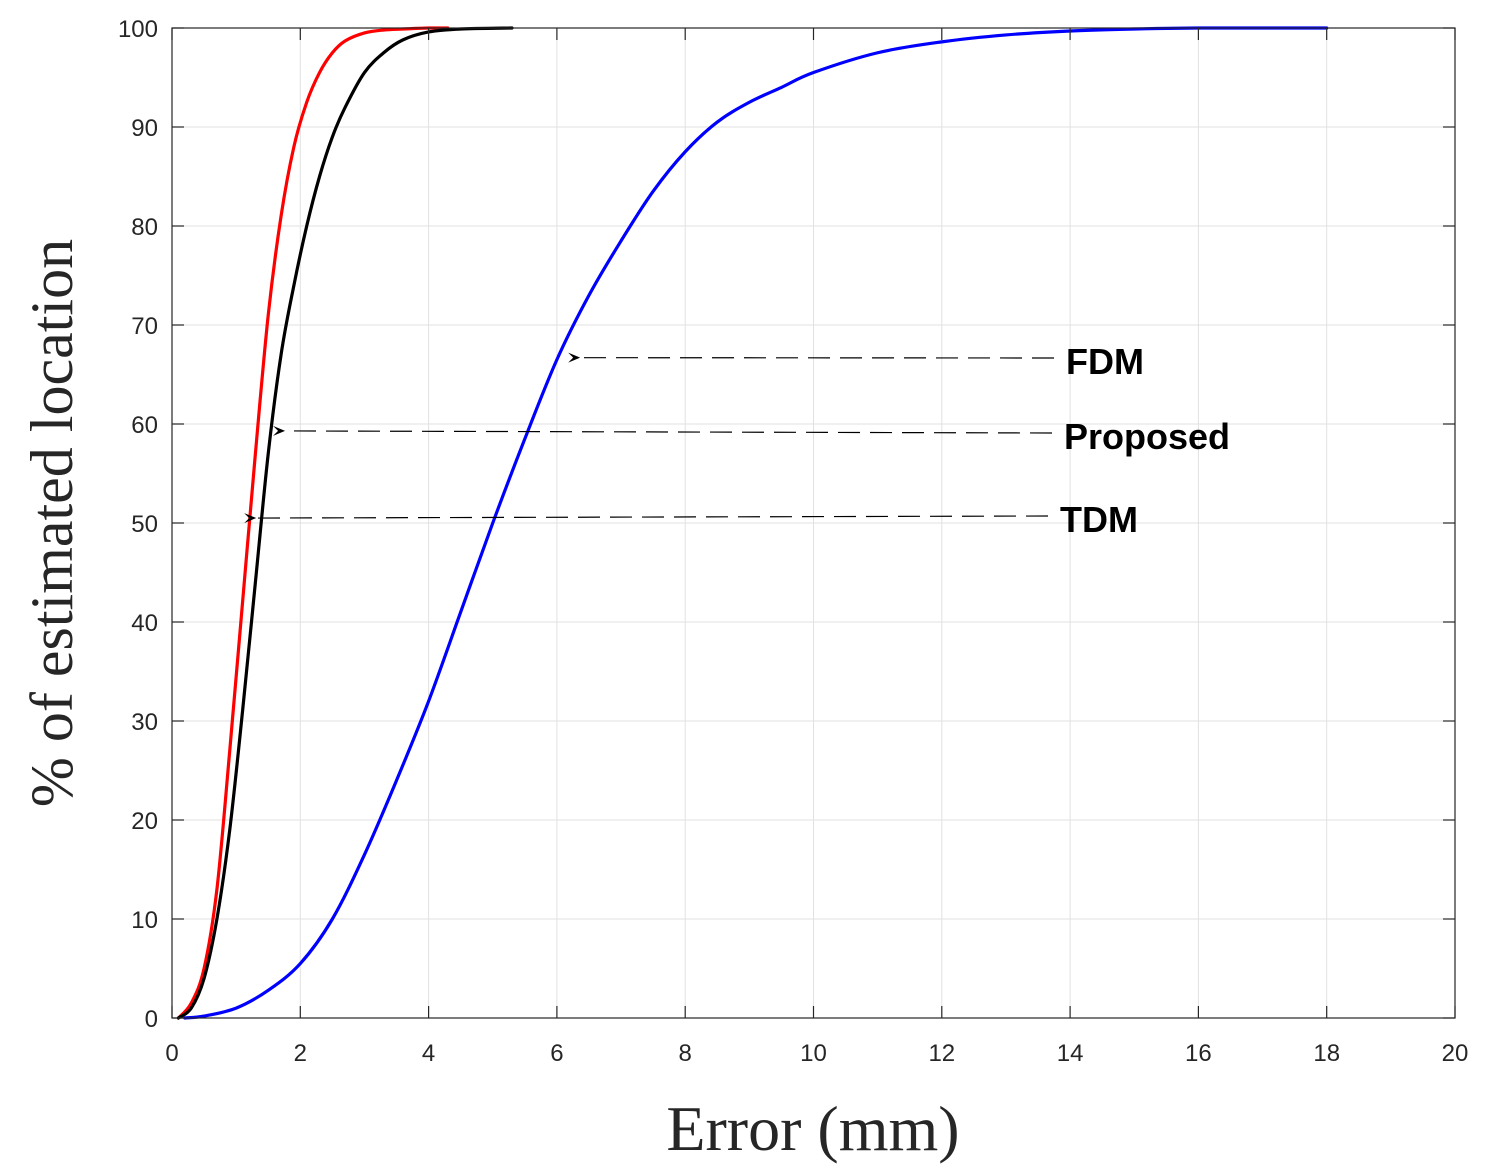 This screenshot has height=1171, width=1488. What do you see at coordinates (151, 1019) in the screenshot?
I see `y-tick-label: 0` at bounding box center [151, 1019].